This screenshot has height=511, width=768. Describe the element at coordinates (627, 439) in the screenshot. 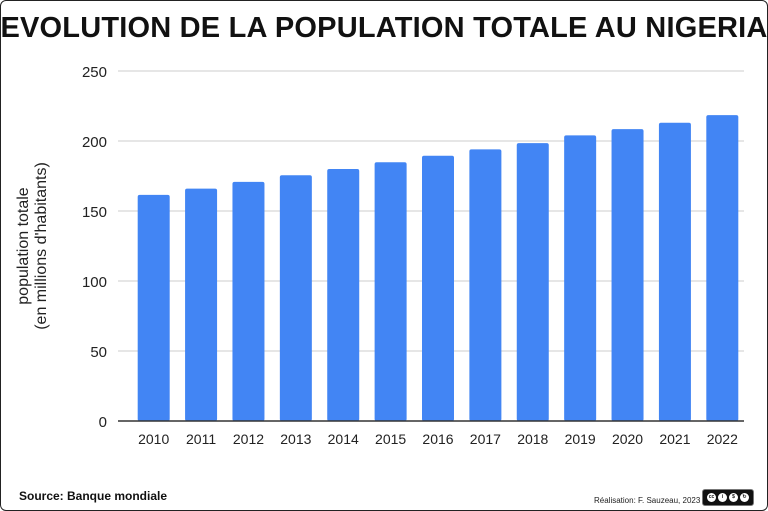

I see `x-tick-label: 2020` at that location.